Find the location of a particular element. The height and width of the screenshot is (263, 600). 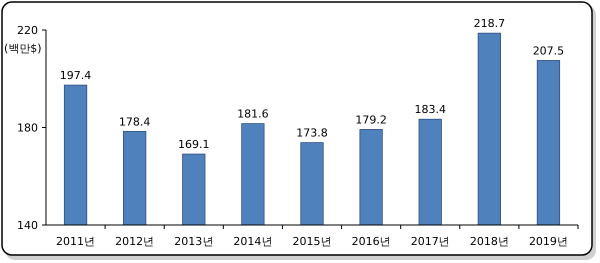

ylabel: (백만$) is located at coordinates (23, 48).